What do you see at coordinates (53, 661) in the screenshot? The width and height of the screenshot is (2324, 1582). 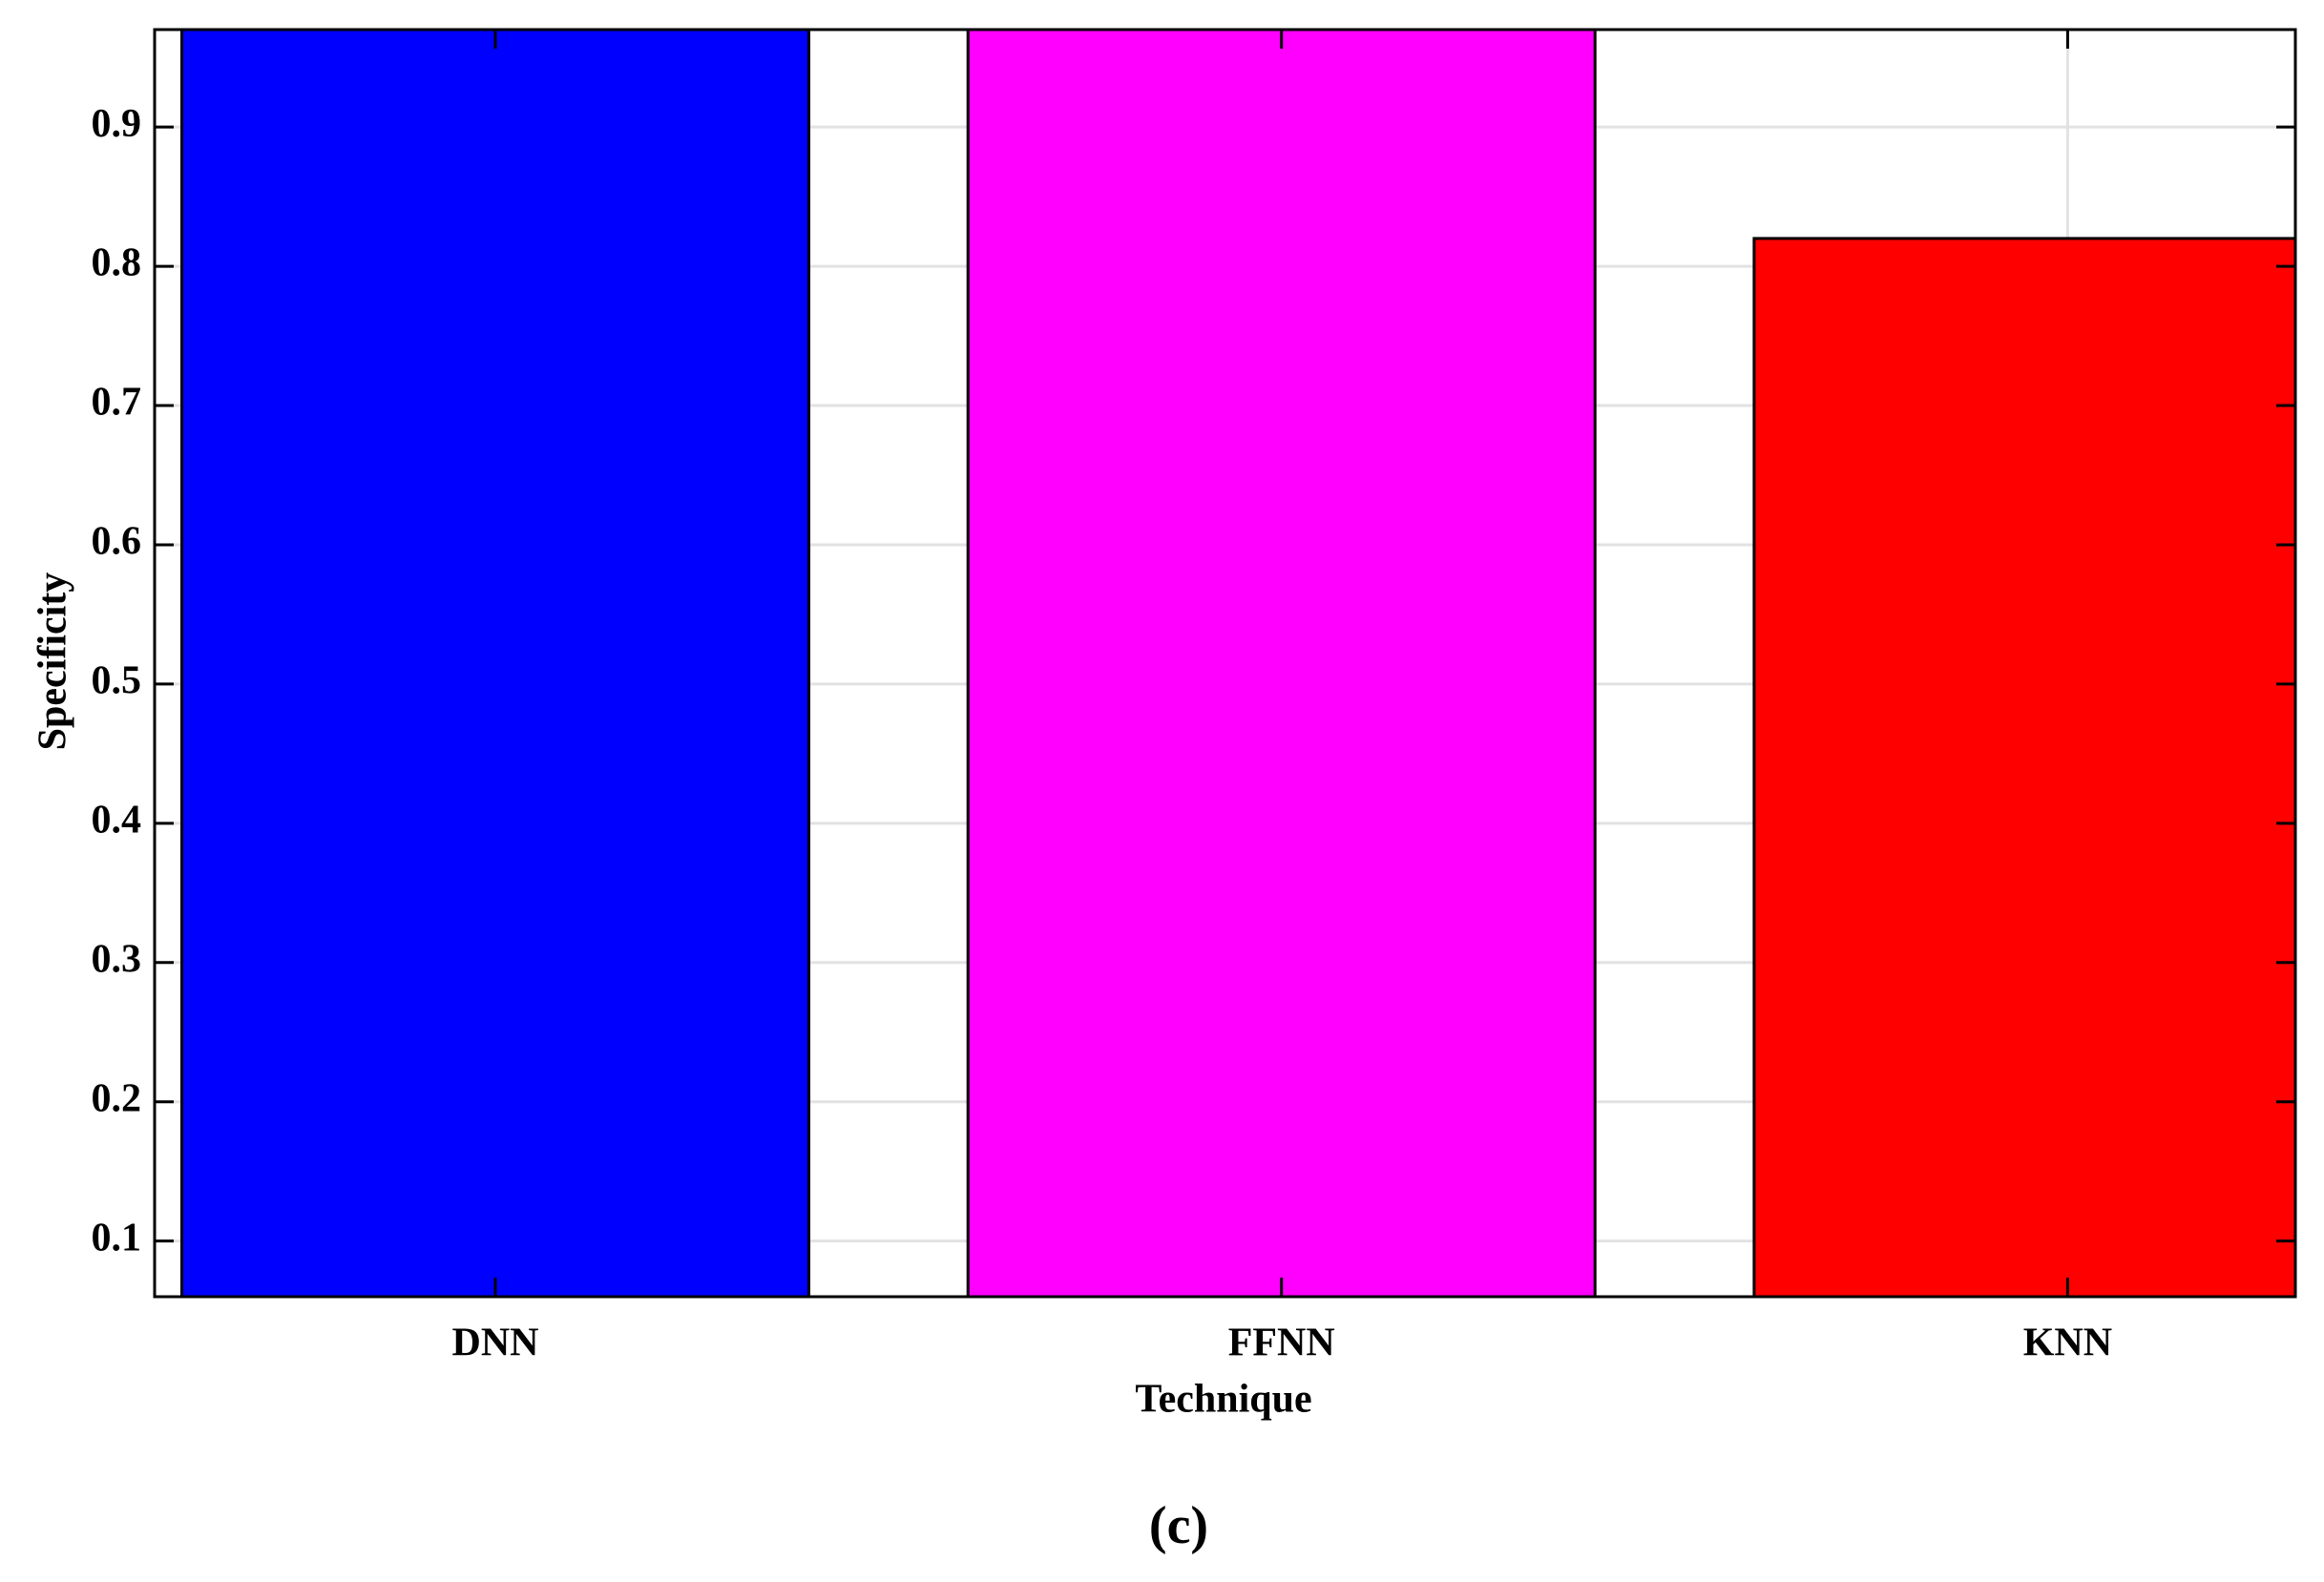 I see `y-axis-label: Specificity` at bounding box center [53, 661].